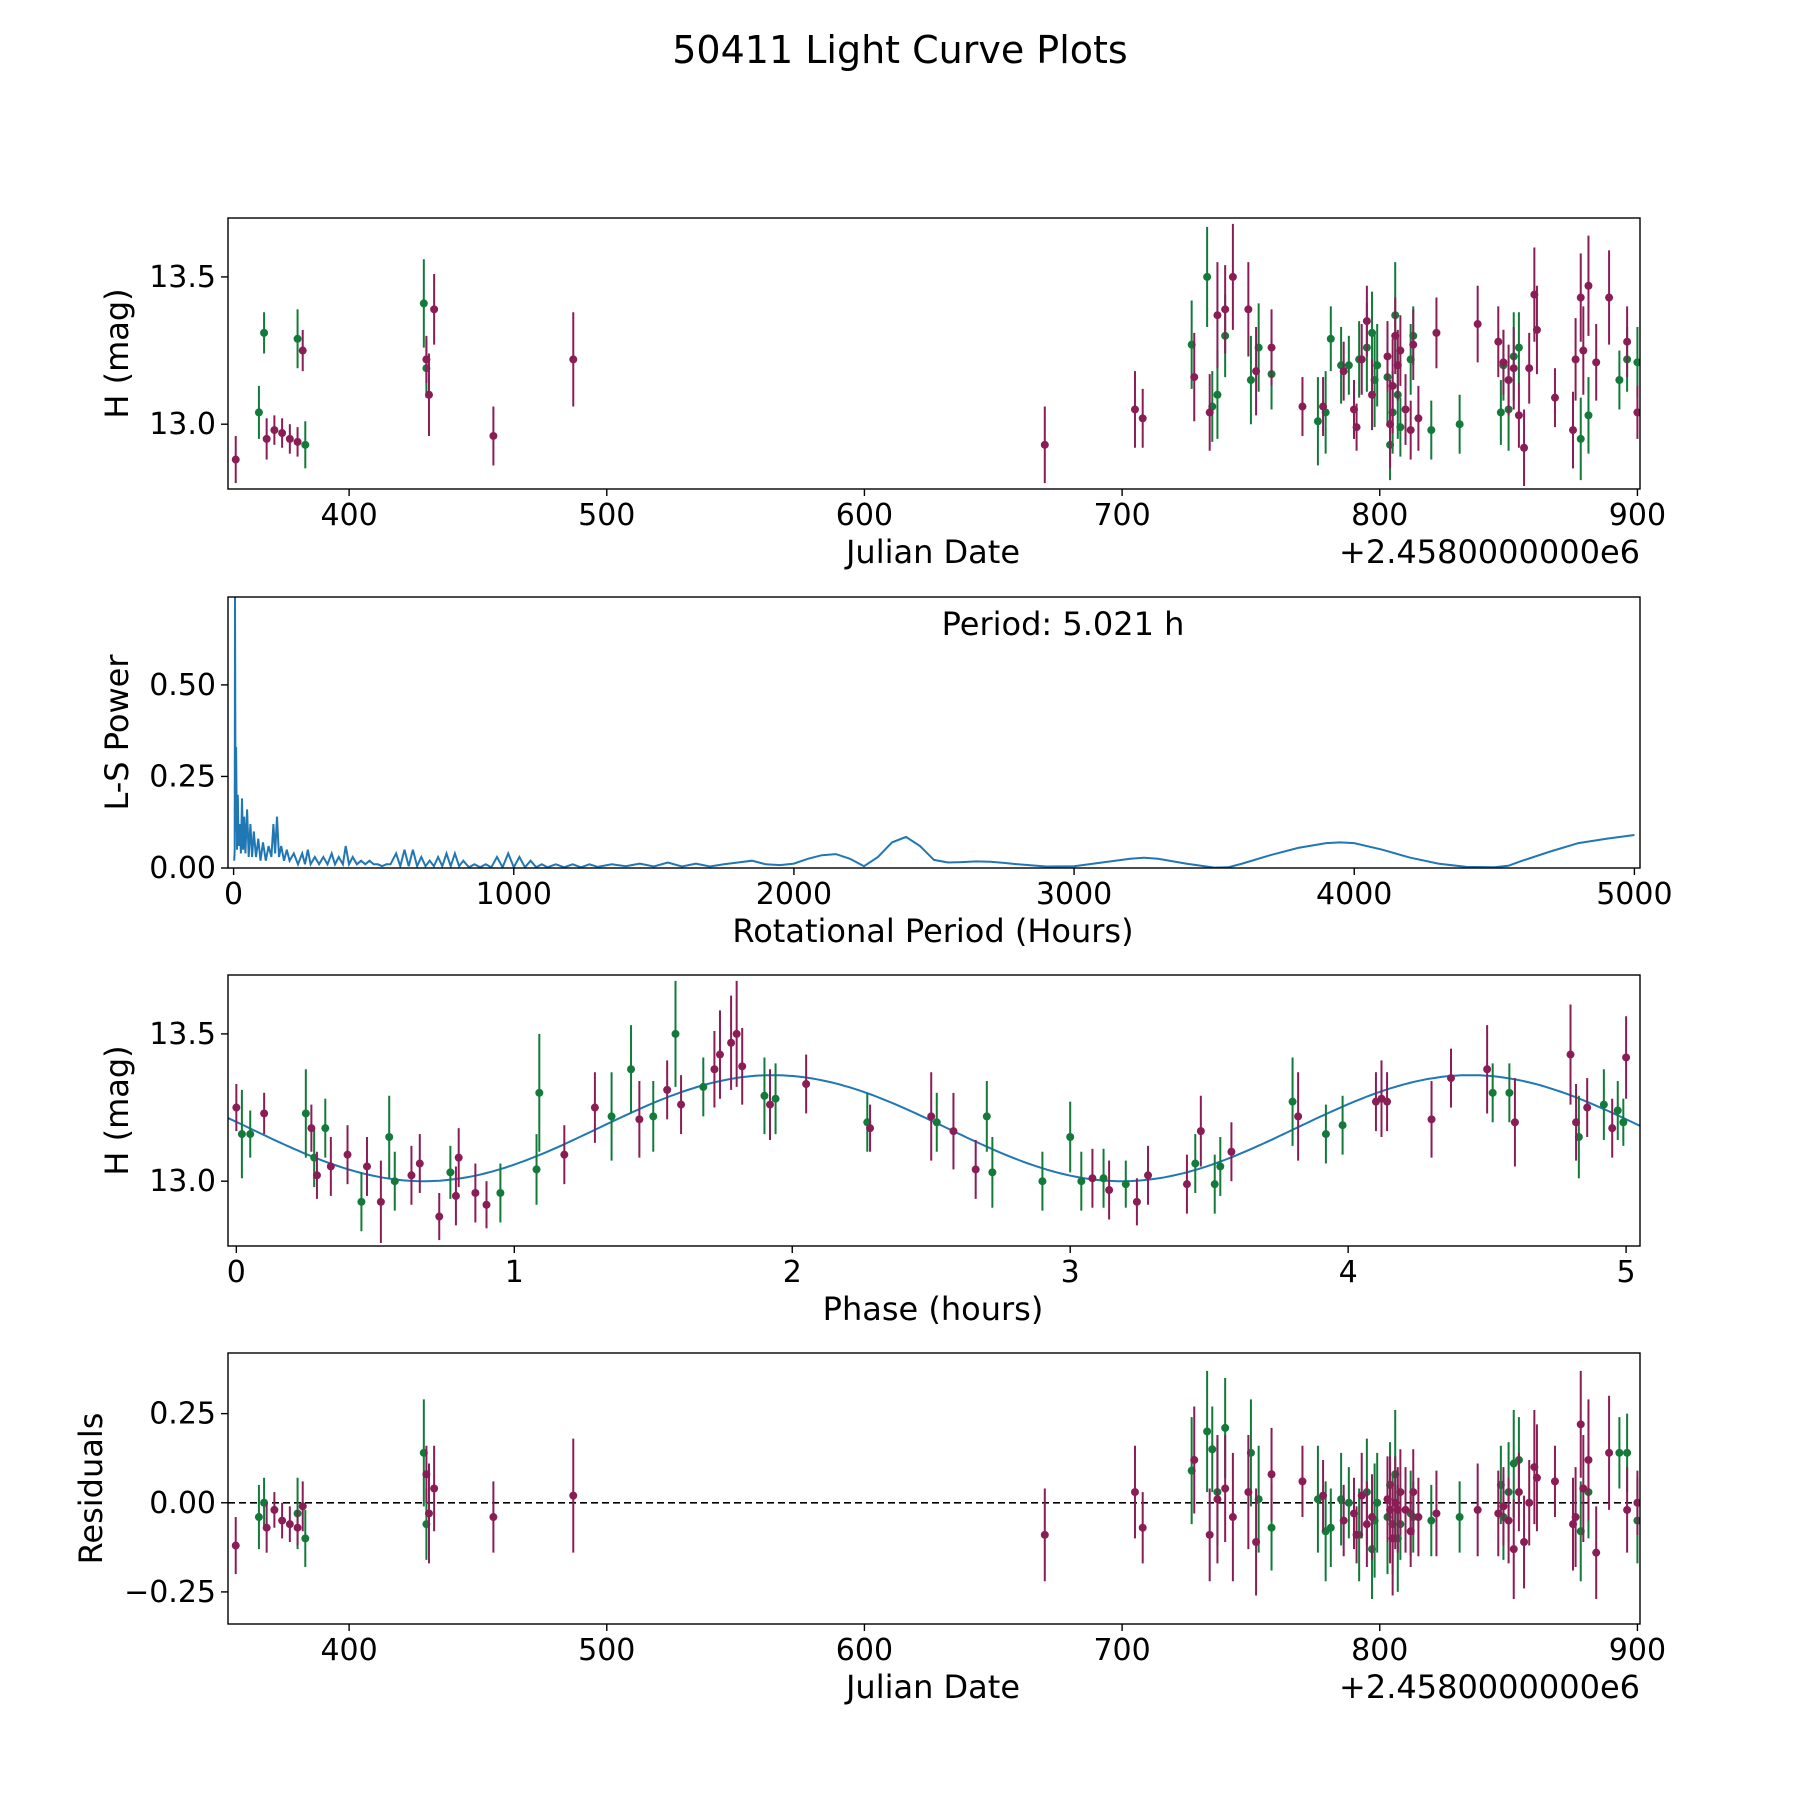 The width and height of the screenshot is (1800, 1800). What do you see at coordinates (182, 1034) in the screenshot?
I see `phase-ytick-label: 13.5` at bounding box center [182, 1034].